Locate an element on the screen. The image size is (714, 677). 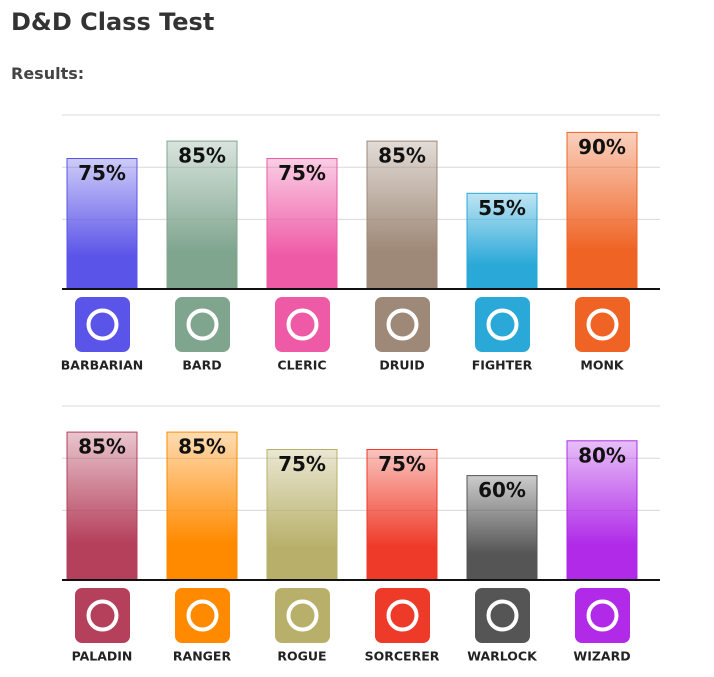
value-label: 90% is located at coordinates (602, 147).